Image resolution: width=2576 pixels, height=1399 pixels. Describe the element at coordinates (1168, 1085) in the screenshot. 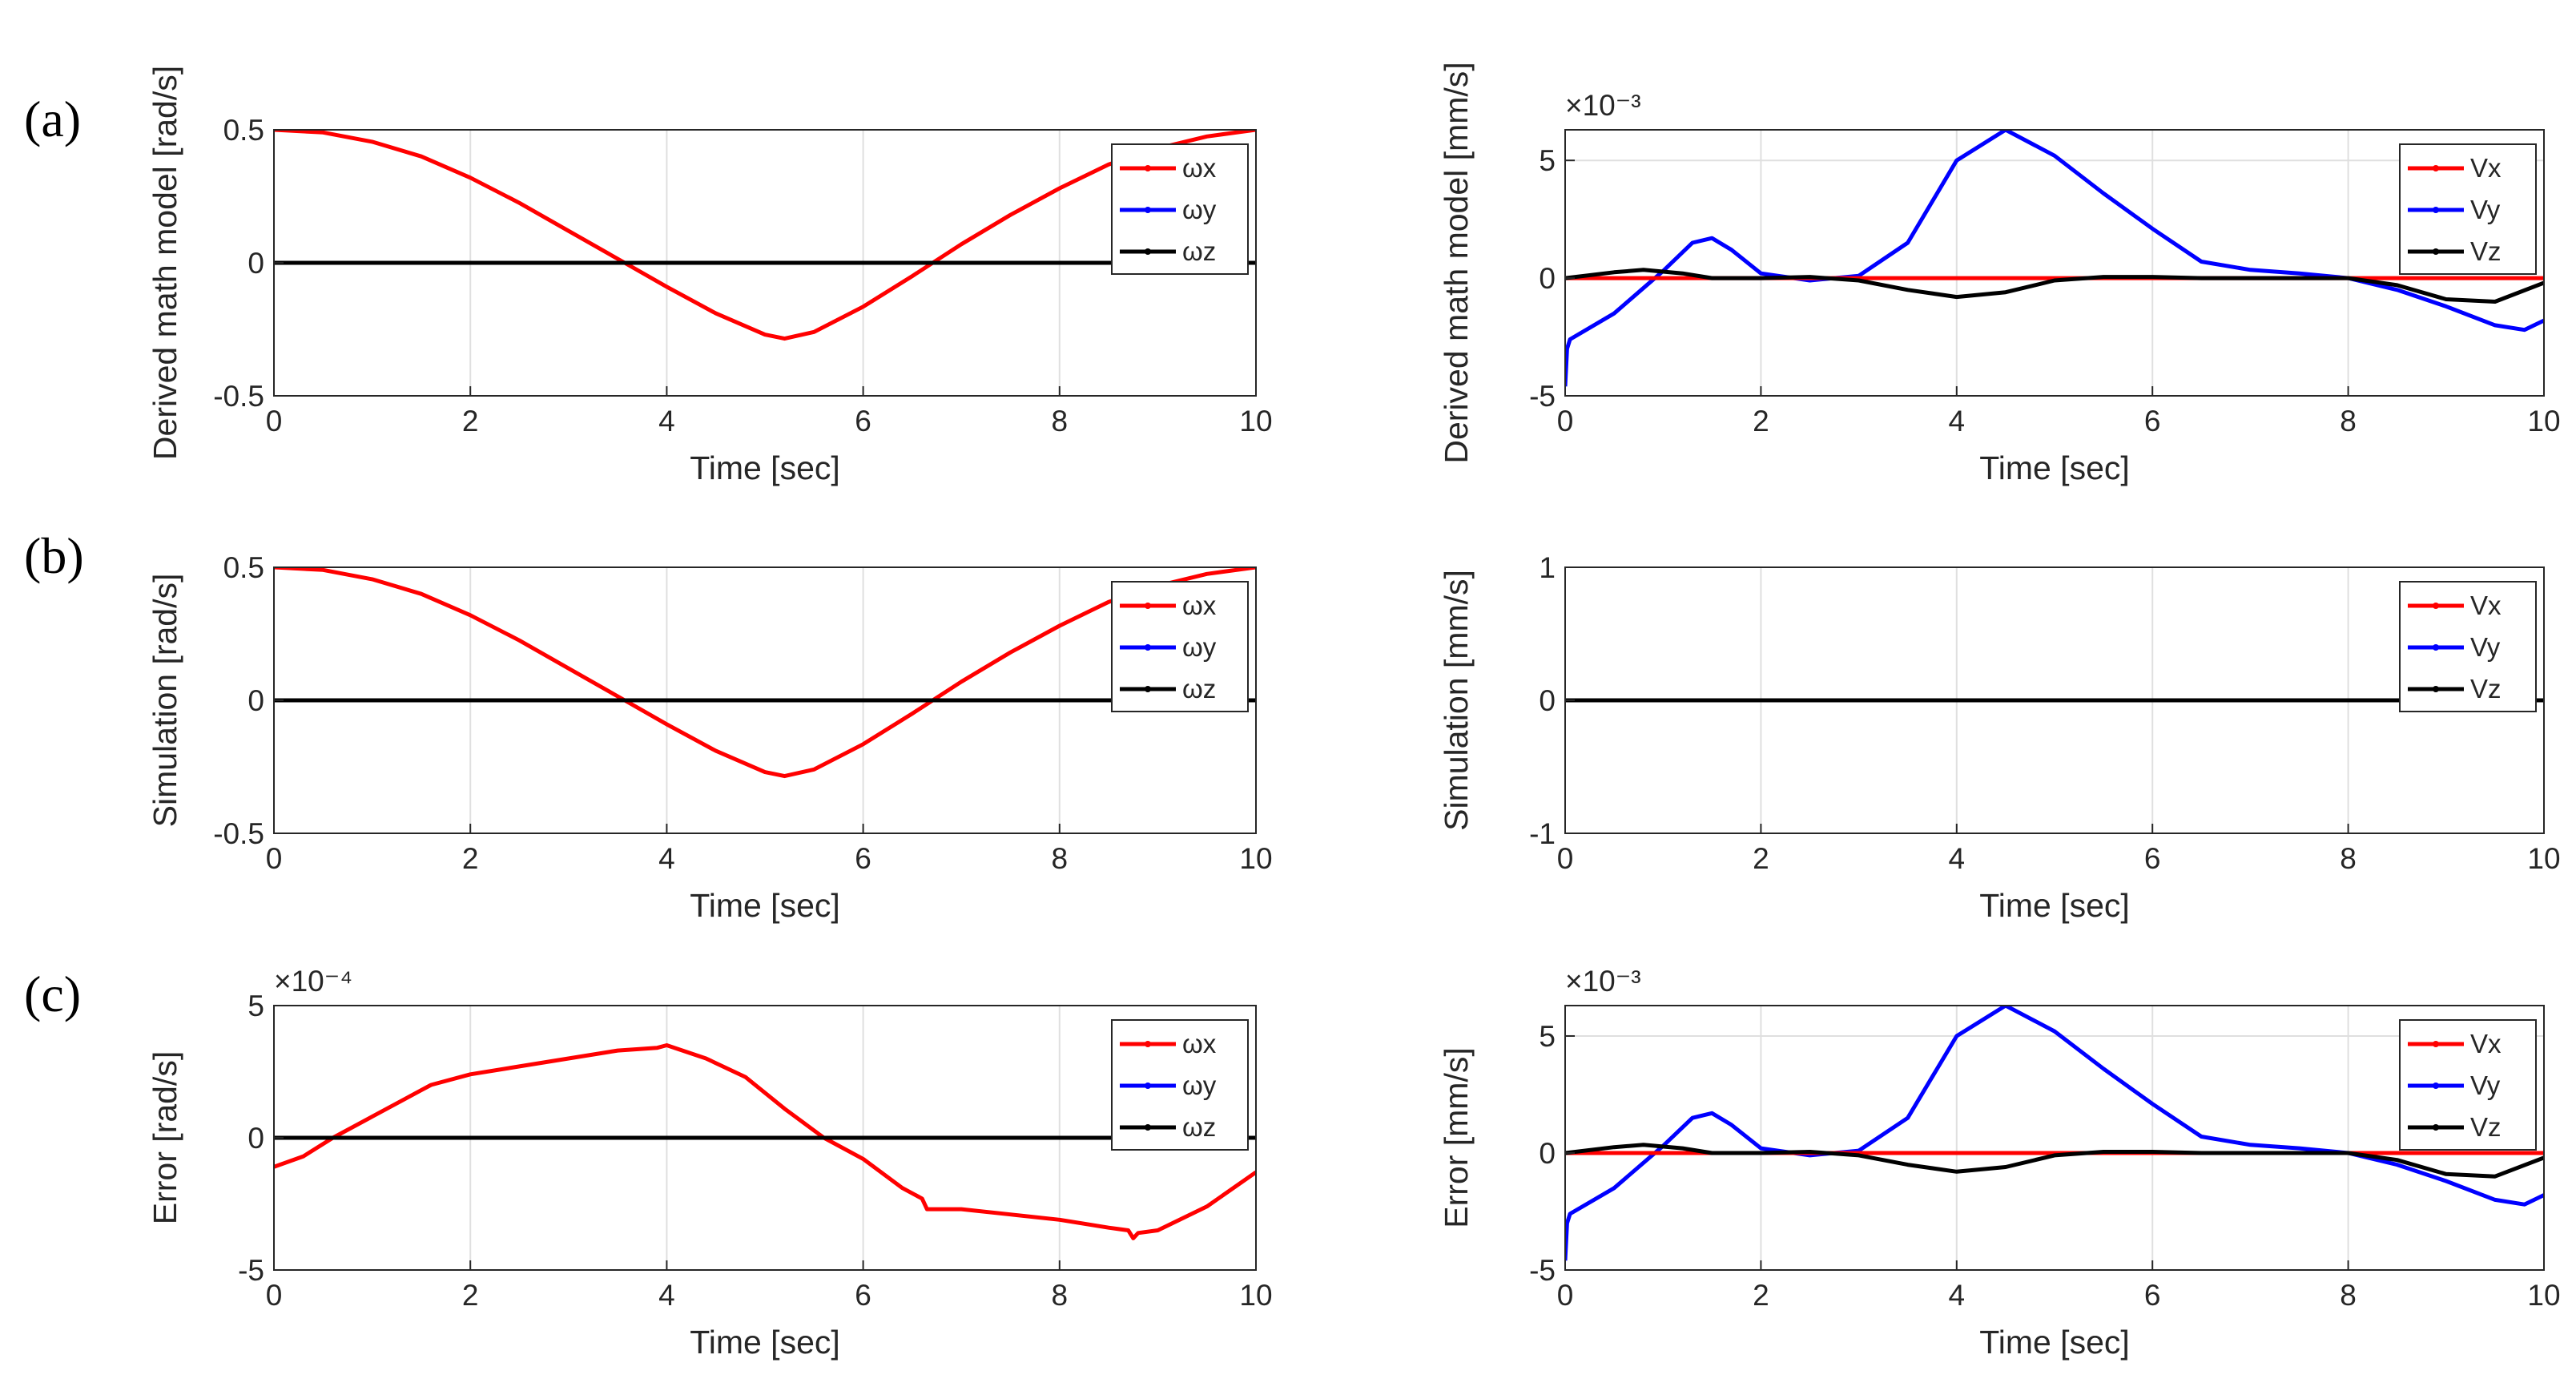

I see `legend-item: ωy` at that location.